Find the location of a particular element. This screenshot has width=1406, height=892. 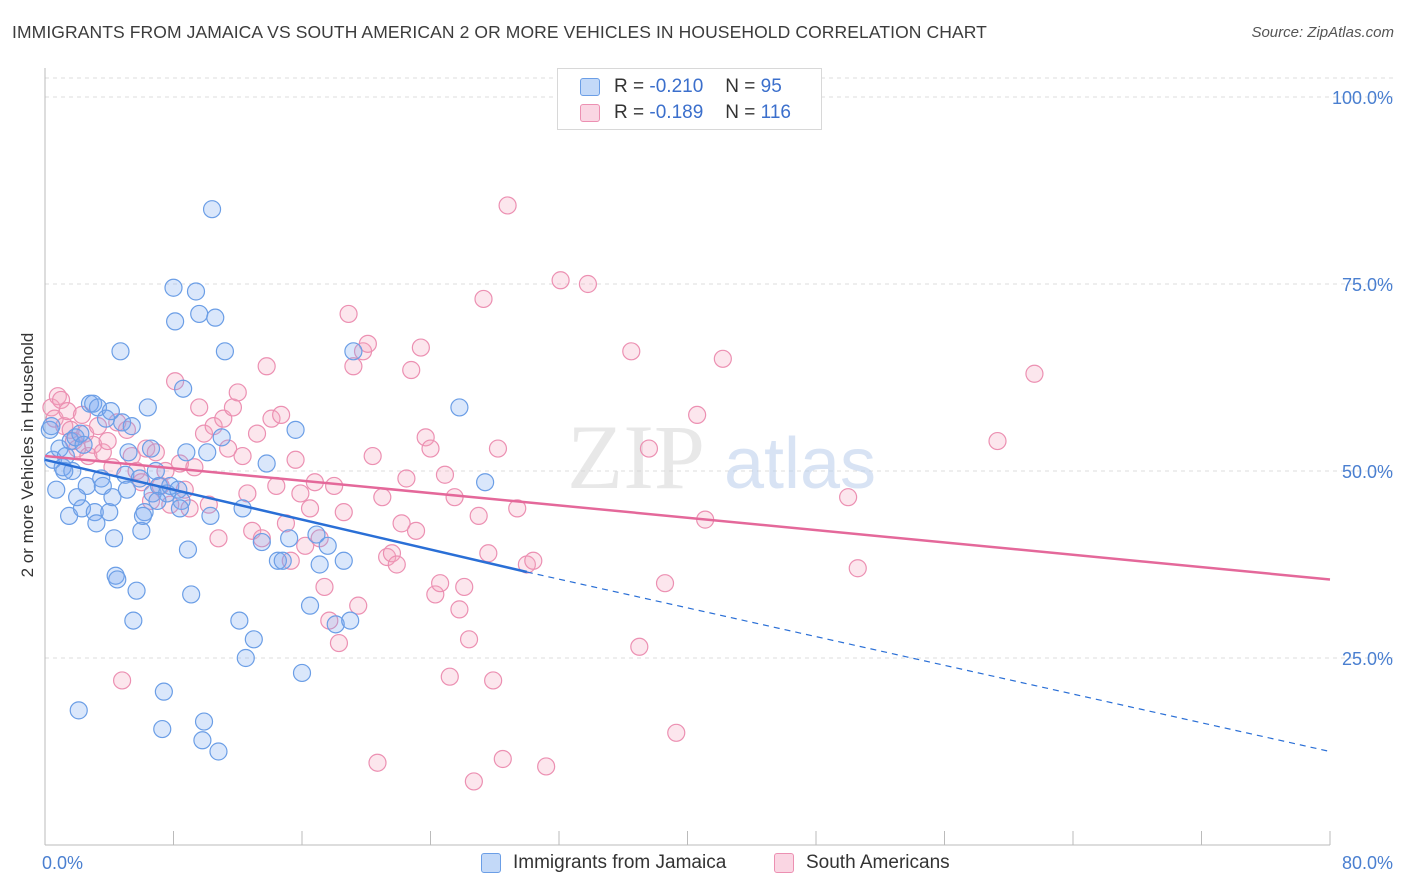

legend-label: South Americans is located at coordinates (878, 862).